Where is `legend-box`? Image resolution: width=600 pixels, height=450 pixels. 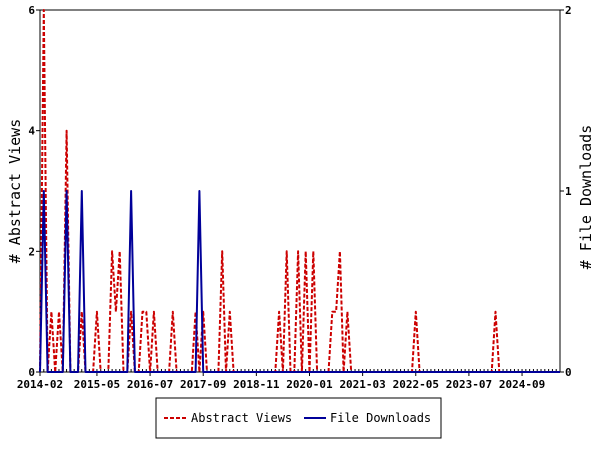
legend-box is located at coordinates (298, 418).